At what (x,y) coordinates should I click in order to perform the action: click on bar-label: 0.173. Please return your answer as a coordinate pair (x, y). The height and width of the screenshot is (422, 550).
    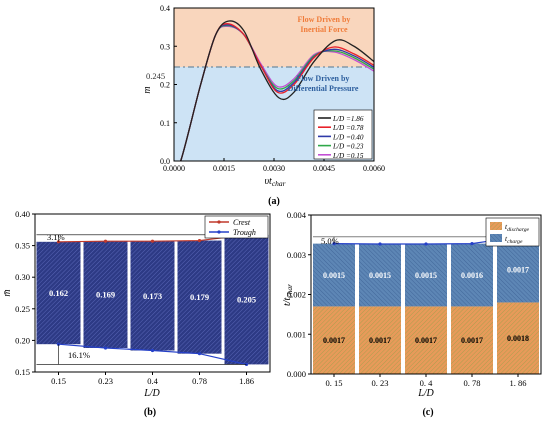
    Looking at the image, I should click on (152, 296).